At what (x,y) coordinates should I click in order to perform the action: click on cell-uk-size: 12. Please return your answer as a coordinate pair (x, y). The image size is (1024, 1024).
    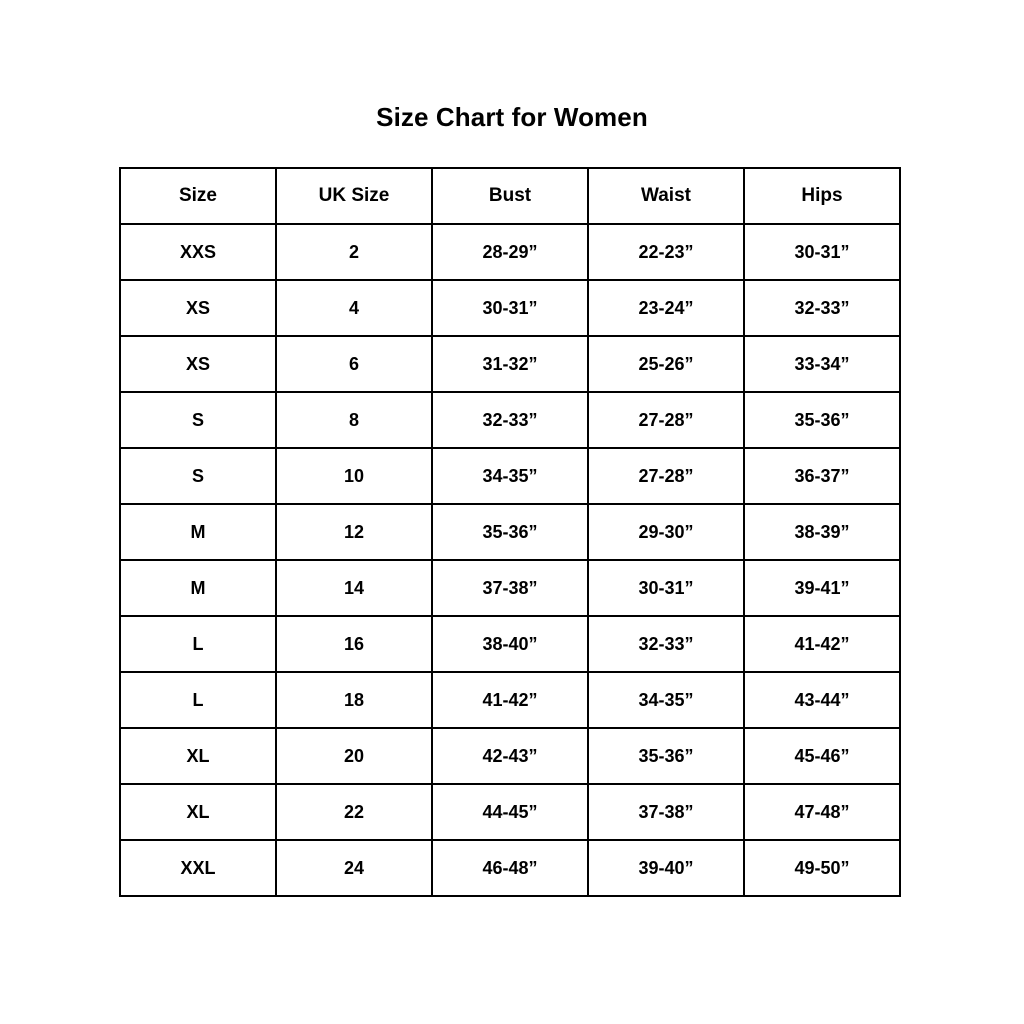
    Looking at the image, I should click on (354, 532).